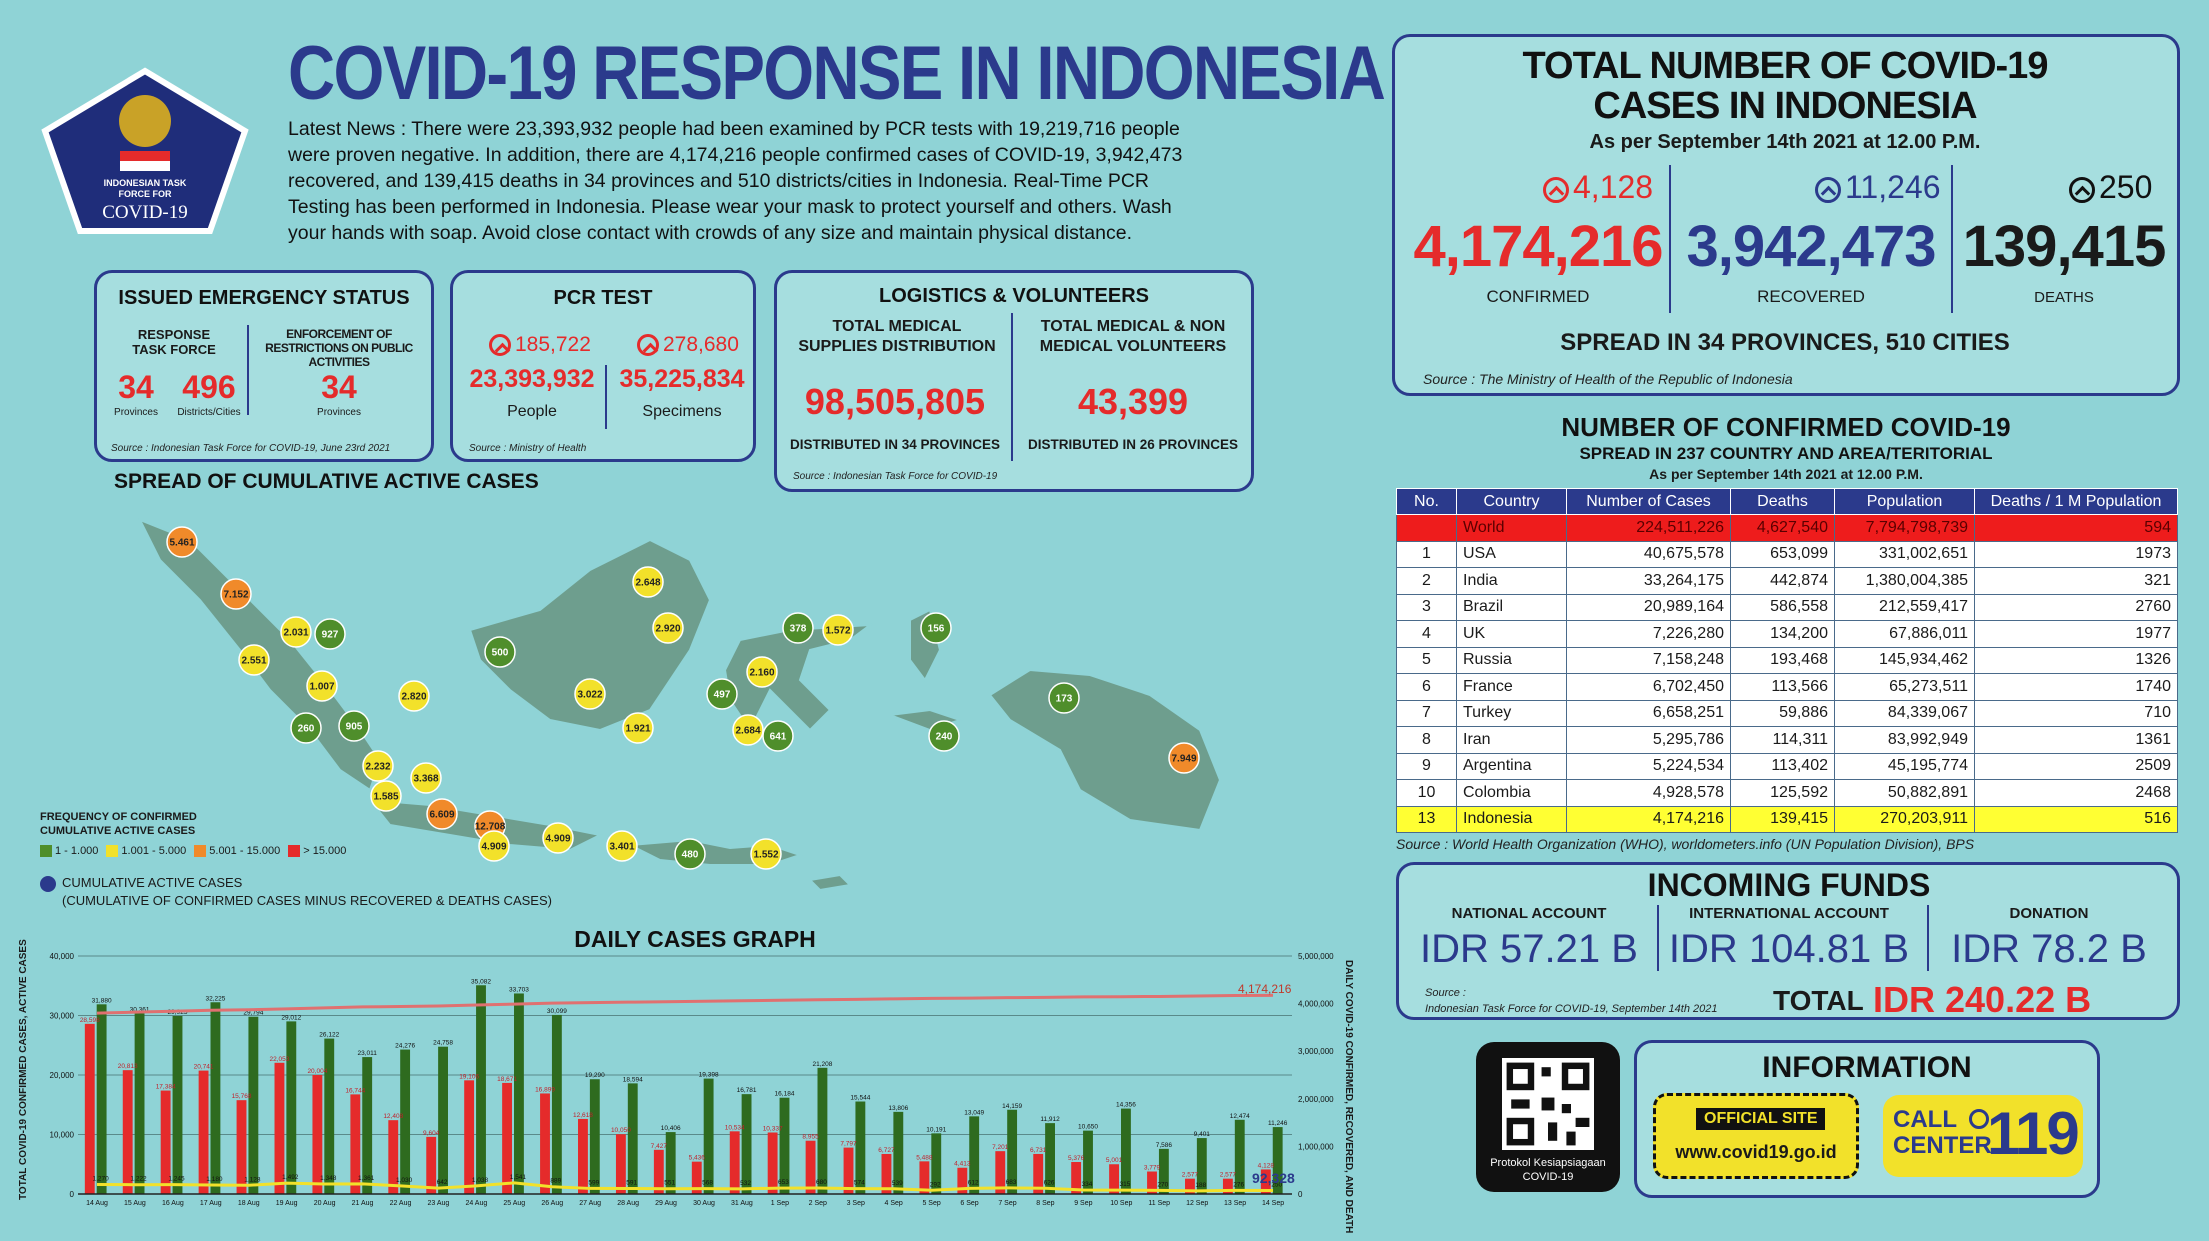 The height and width of the screenshot is (1241, 2209). I want to click on confirmed-value: 4,174,216, so click(1538, 246).